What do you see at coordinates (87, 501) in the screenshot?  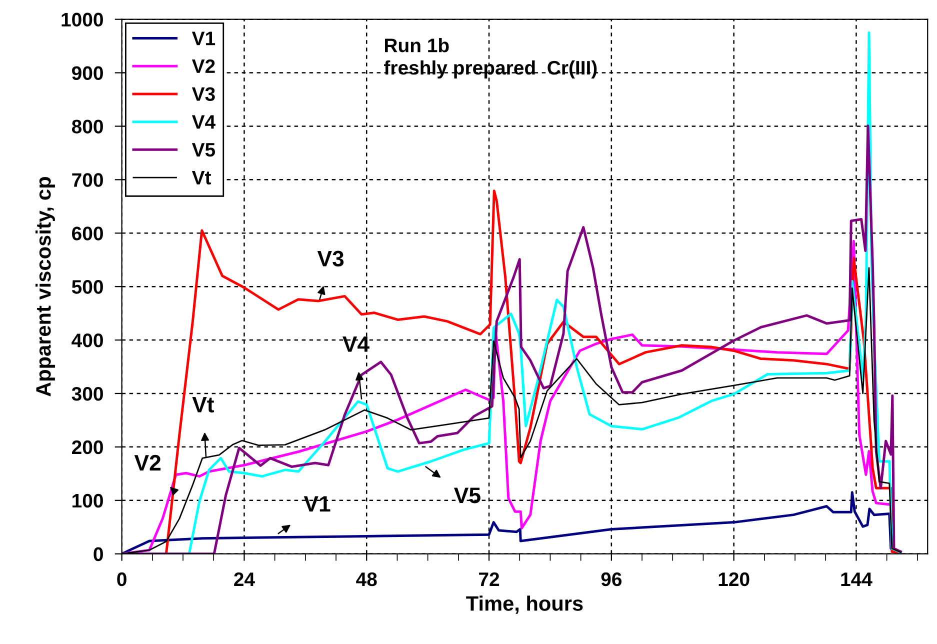 I see `y-tick-label: 100` at bounding box center [87, 501].